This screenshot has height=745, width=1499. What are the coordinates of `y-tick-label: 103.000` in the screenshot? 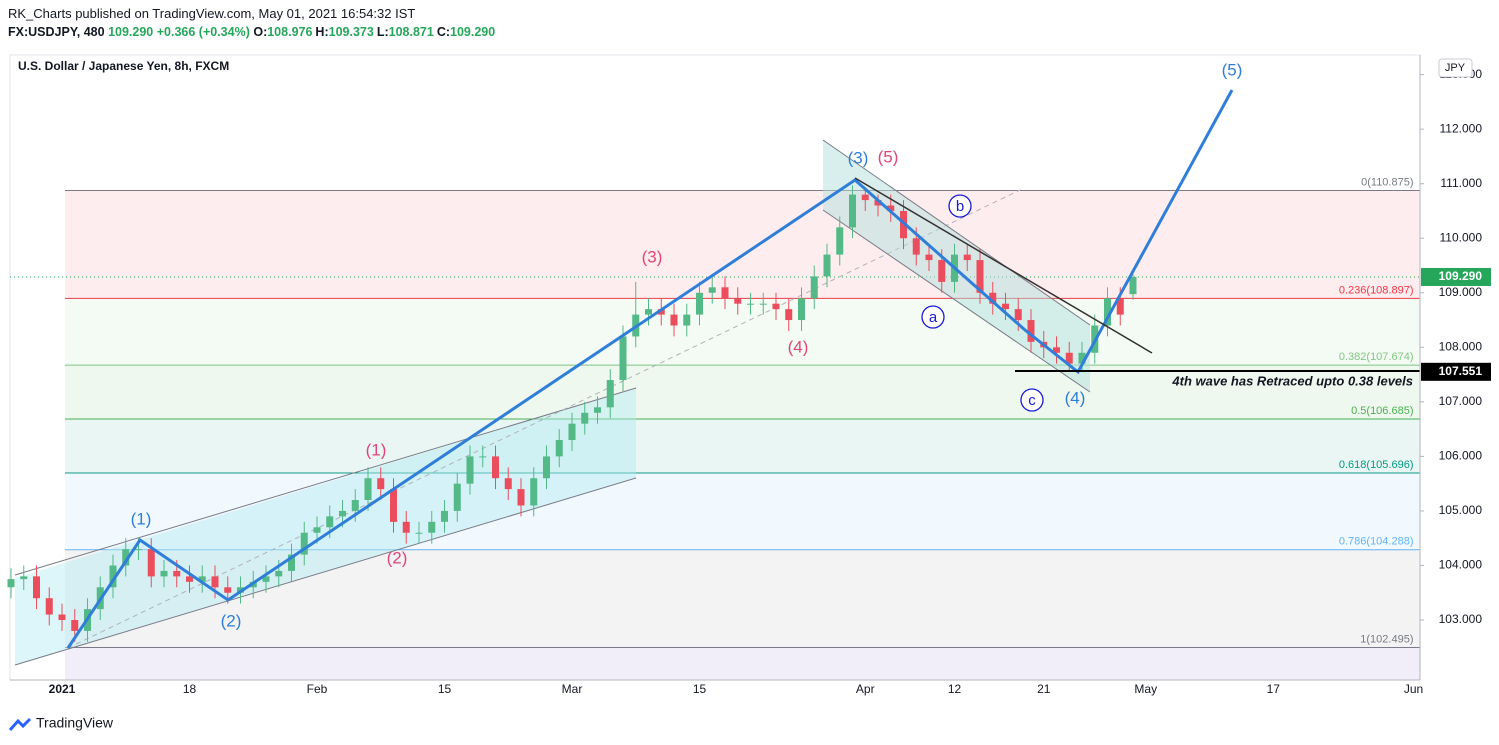 It's located at (1461, 619).